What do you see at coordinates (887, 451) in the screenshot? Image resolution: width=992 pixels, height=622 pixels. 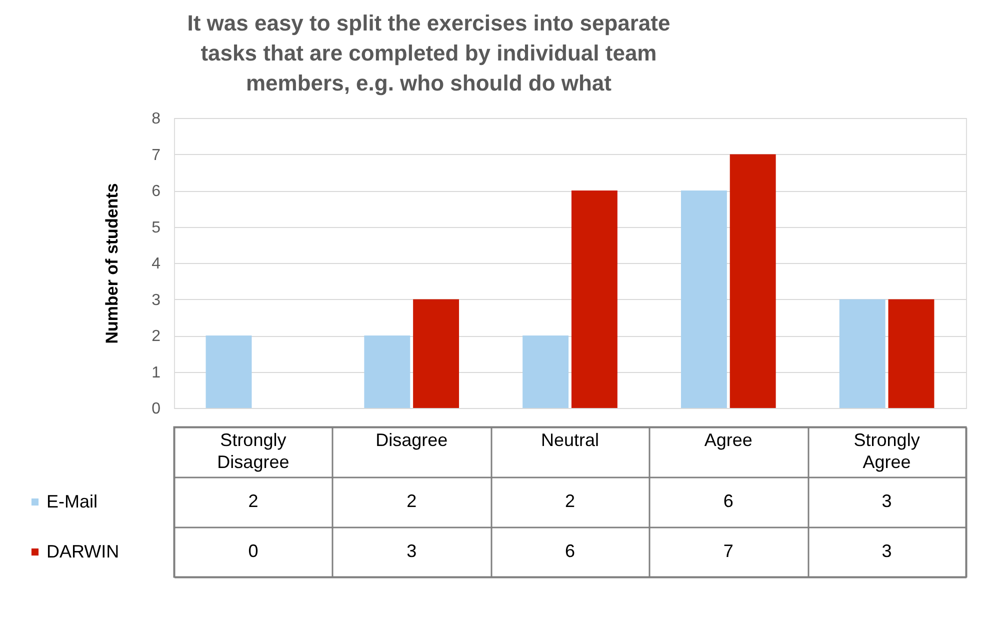 I see `x-tick-label: Strongly Agree` at bounding box center [887, 451].